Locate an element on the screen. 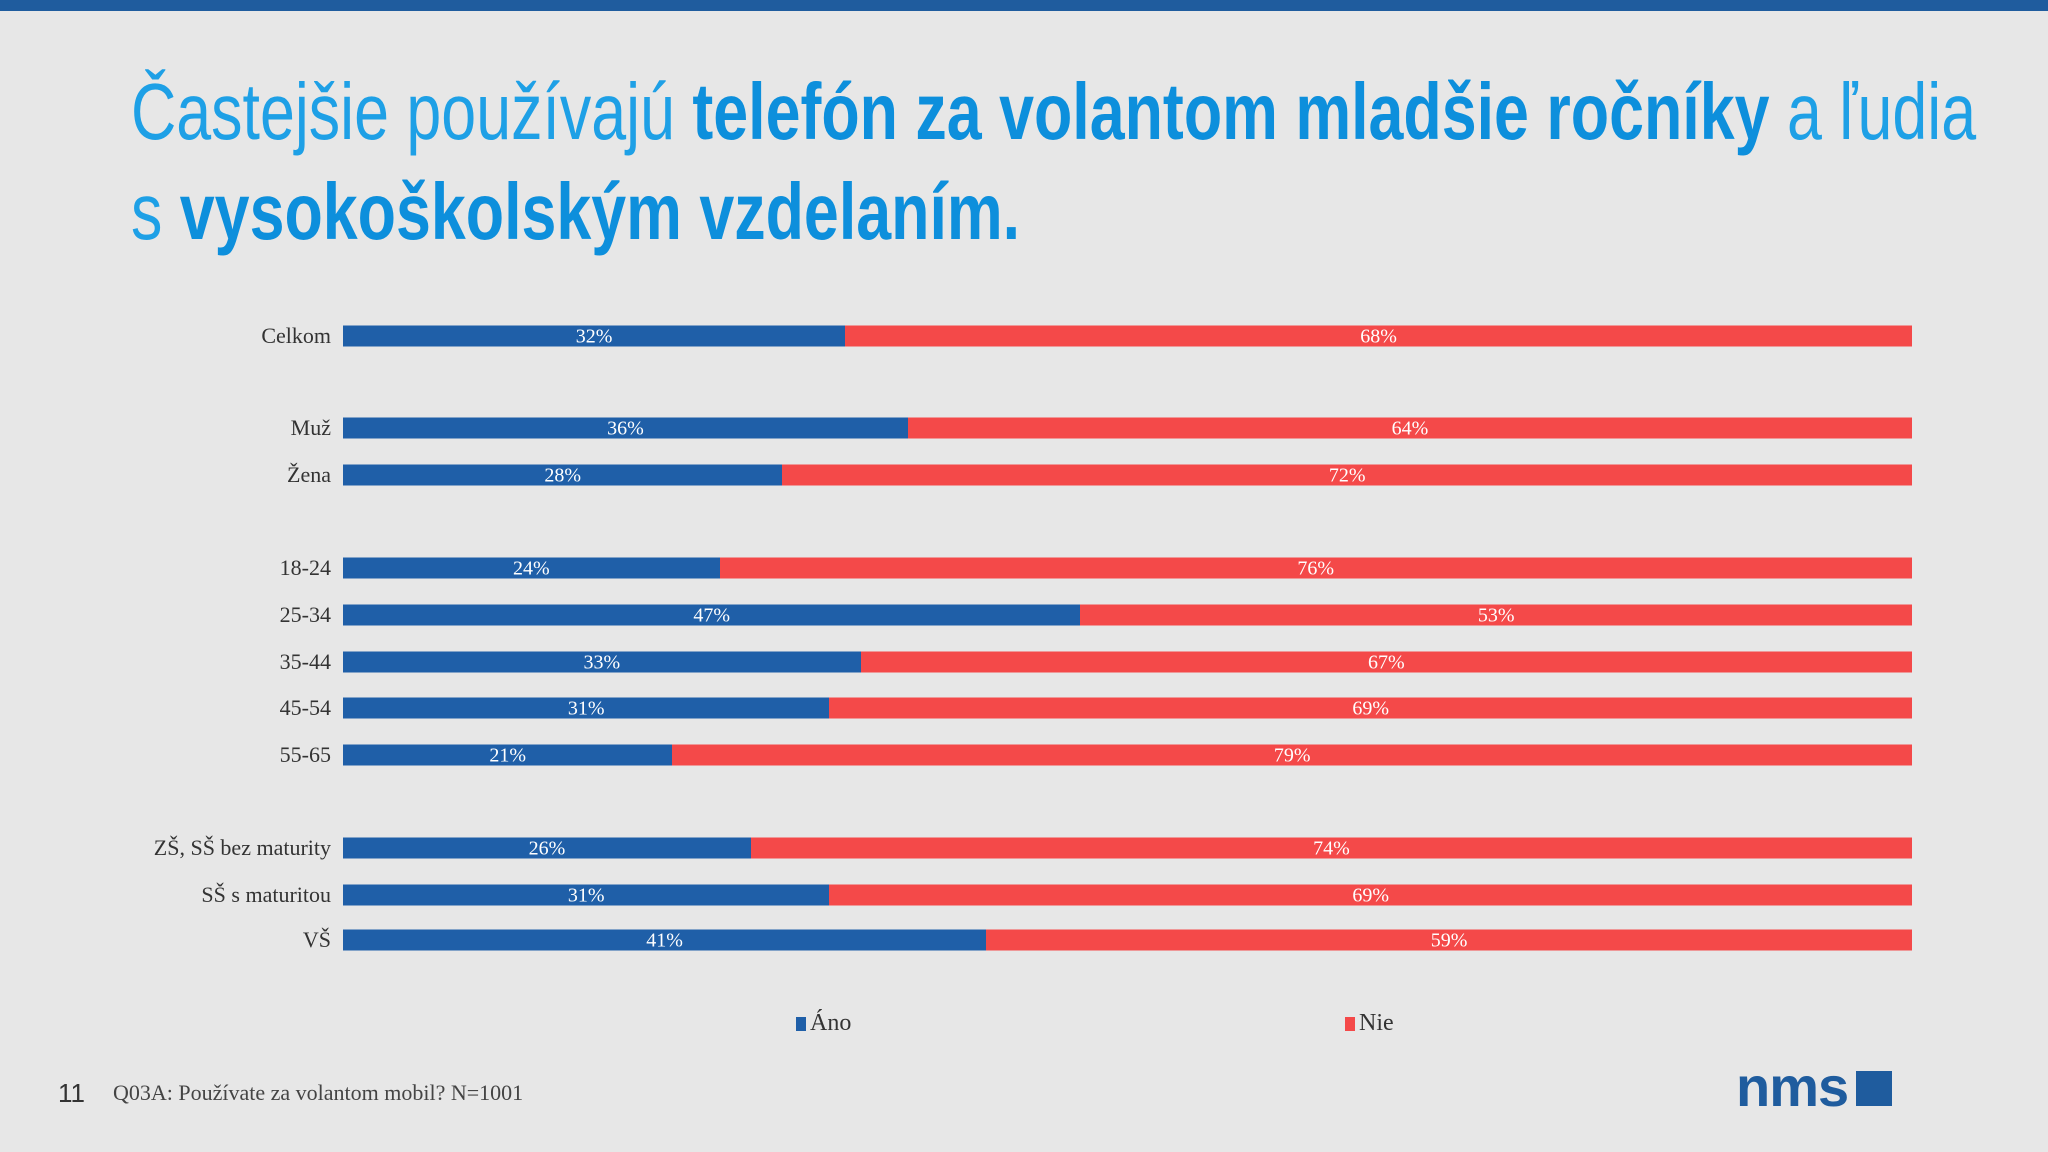 The height and width of the screenshot is (1152, 2048). data-label: 36% is located at coordinates (625, 428).